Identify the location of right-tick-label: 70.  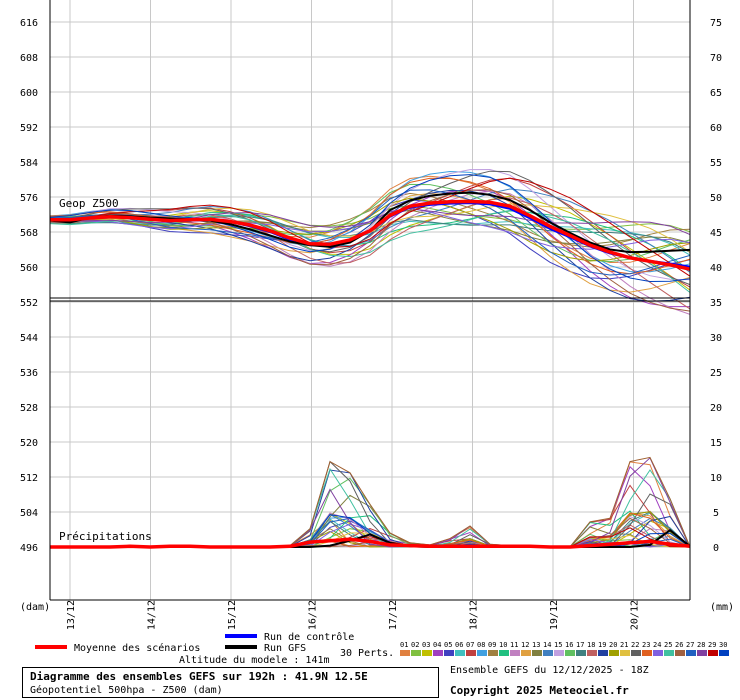
(716, 58).